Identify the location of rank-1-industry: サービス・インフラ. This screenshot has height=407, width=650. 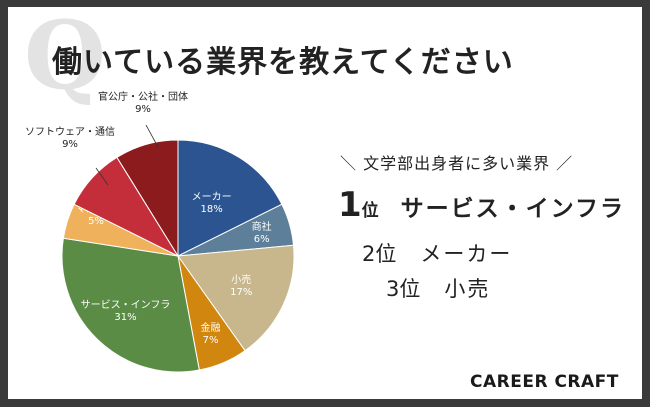
(512, 209).